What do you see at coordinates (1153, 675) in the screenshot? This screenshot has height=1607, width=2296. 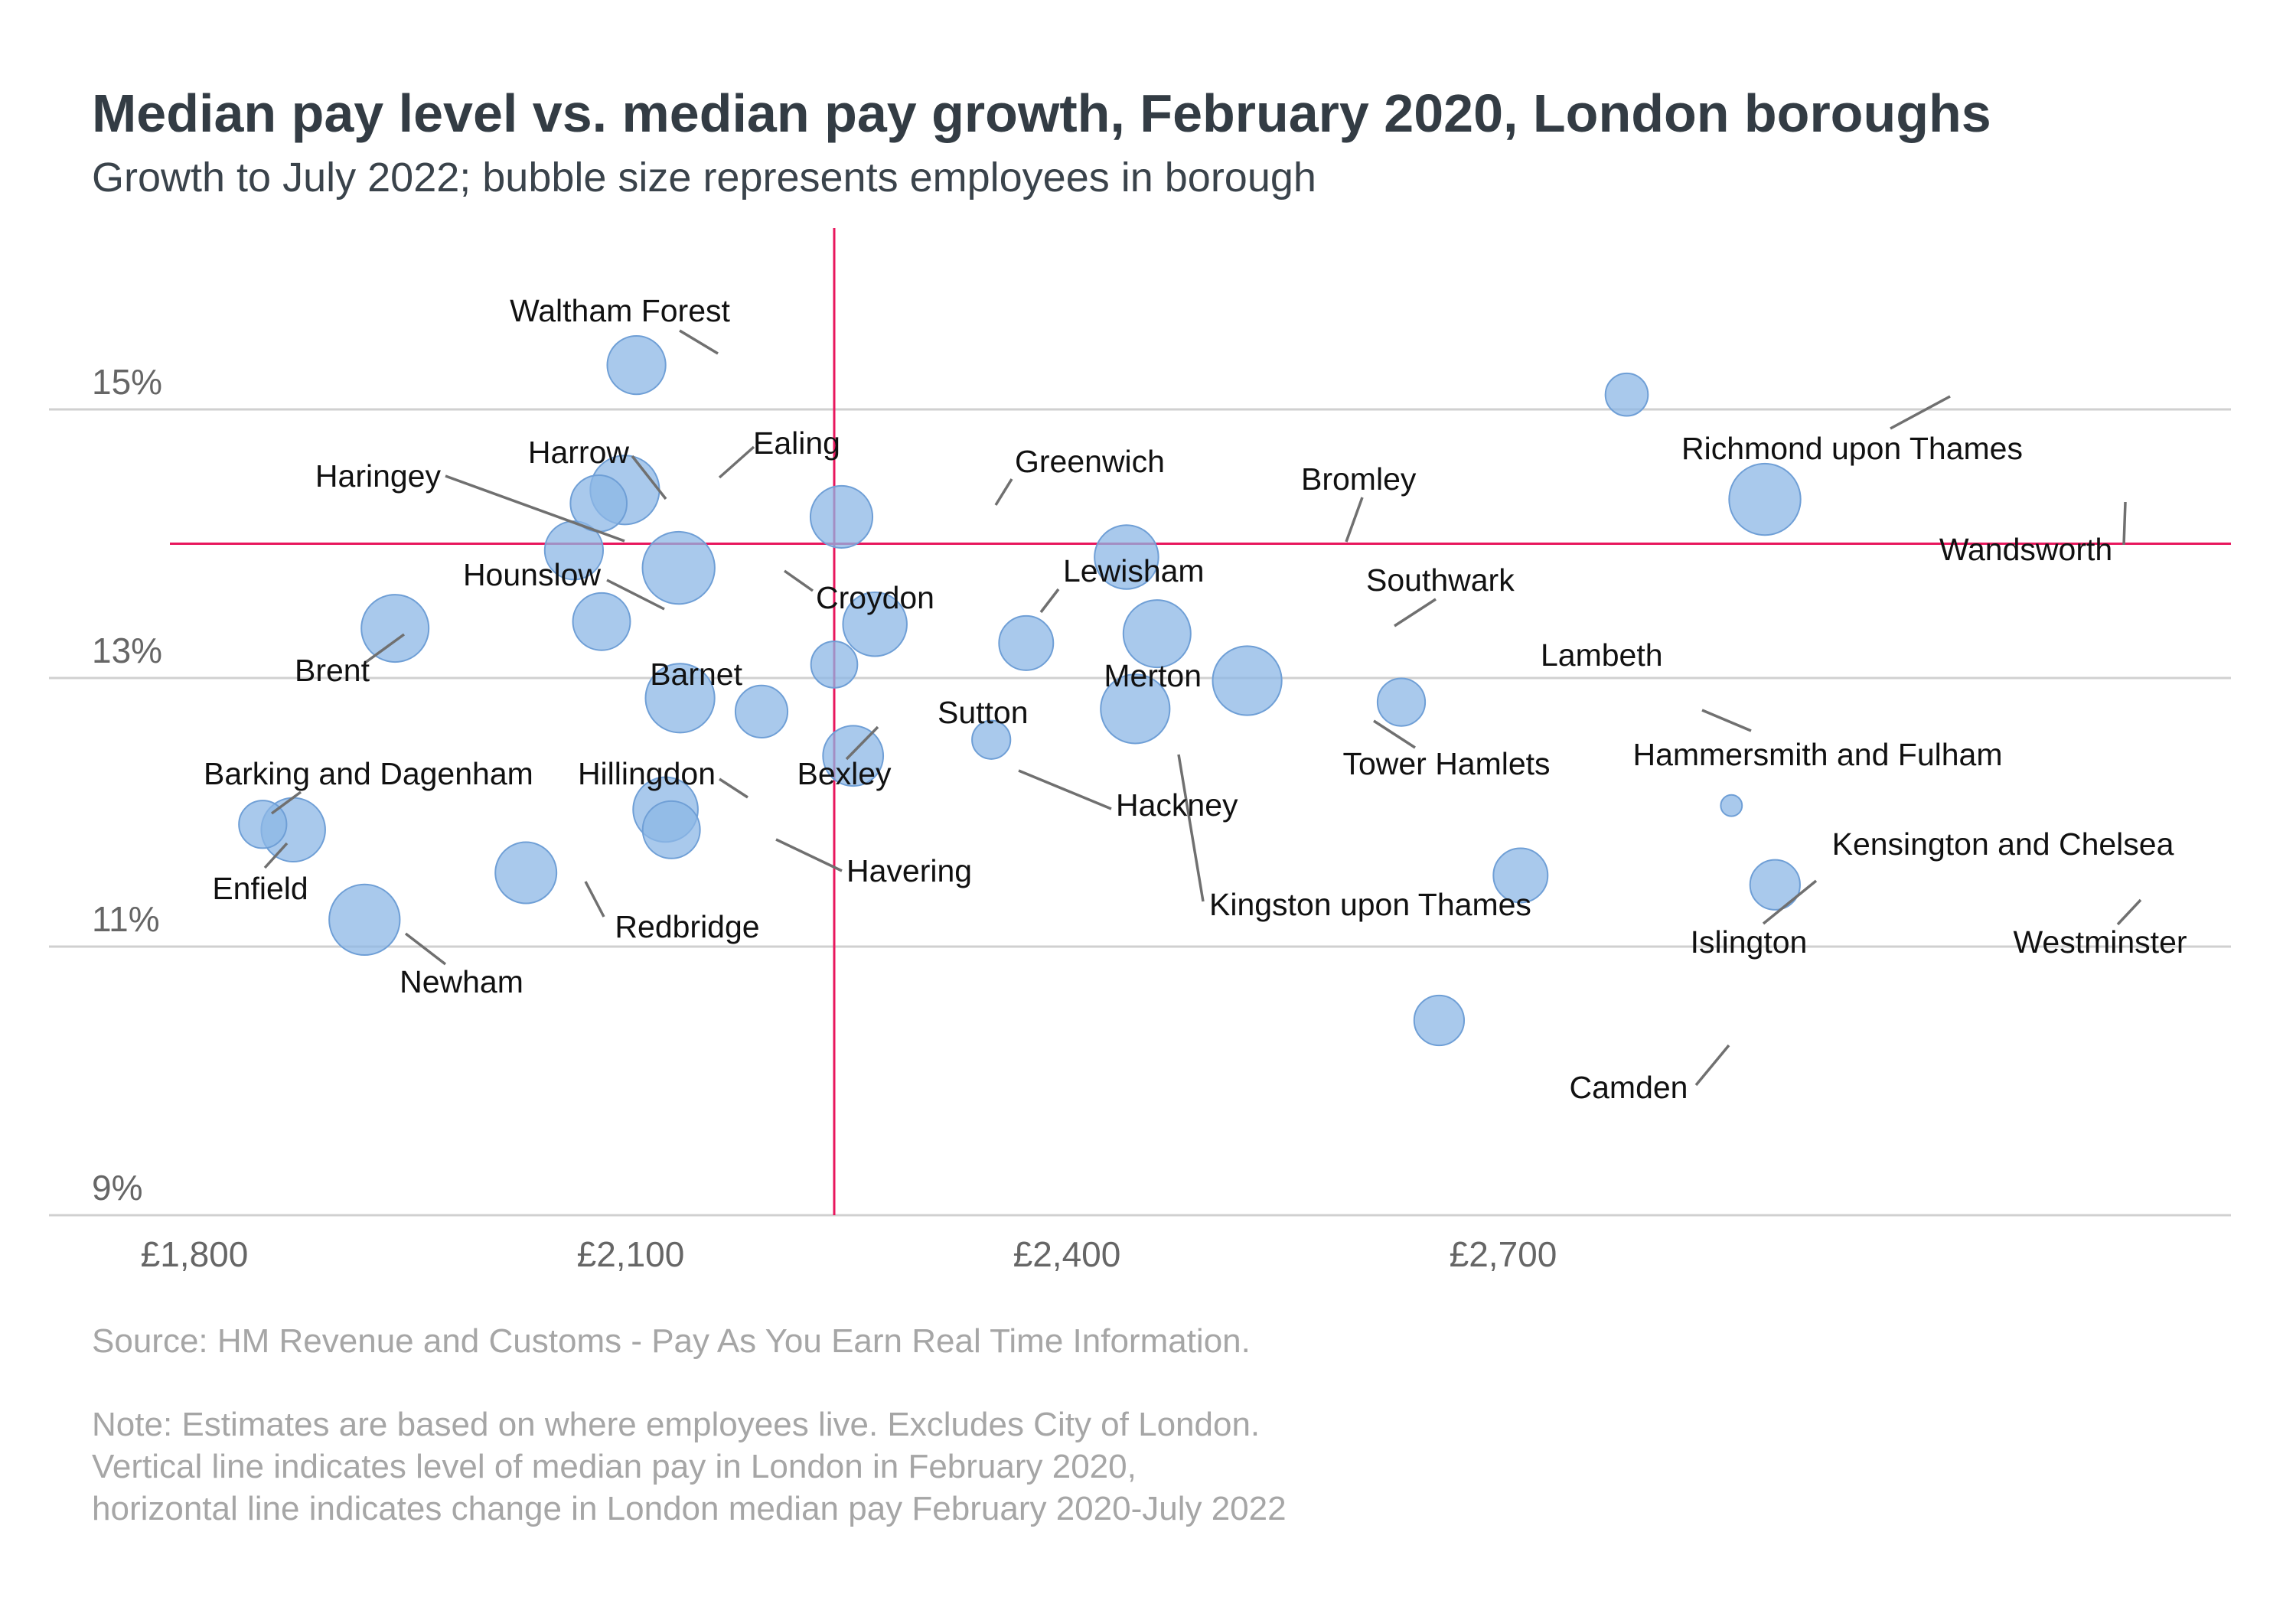 I see `point-label: Merton` at bounding box center [1153, 675].